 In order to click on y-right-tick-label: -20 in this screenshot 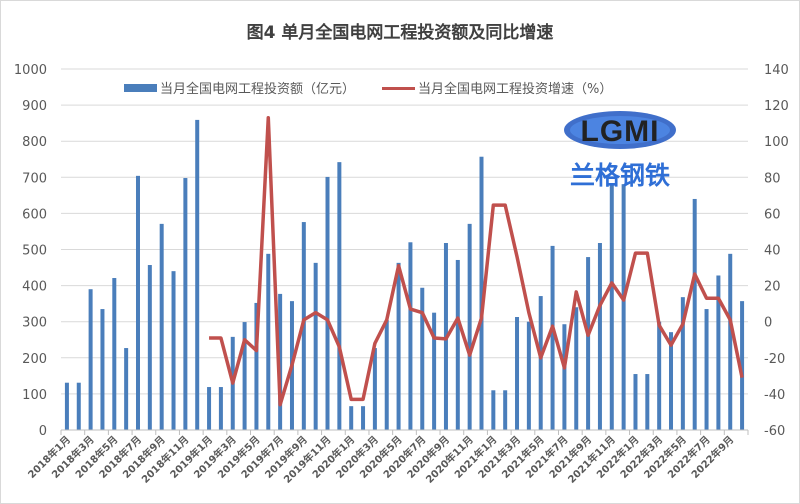, I will do `click(774, 359)`.